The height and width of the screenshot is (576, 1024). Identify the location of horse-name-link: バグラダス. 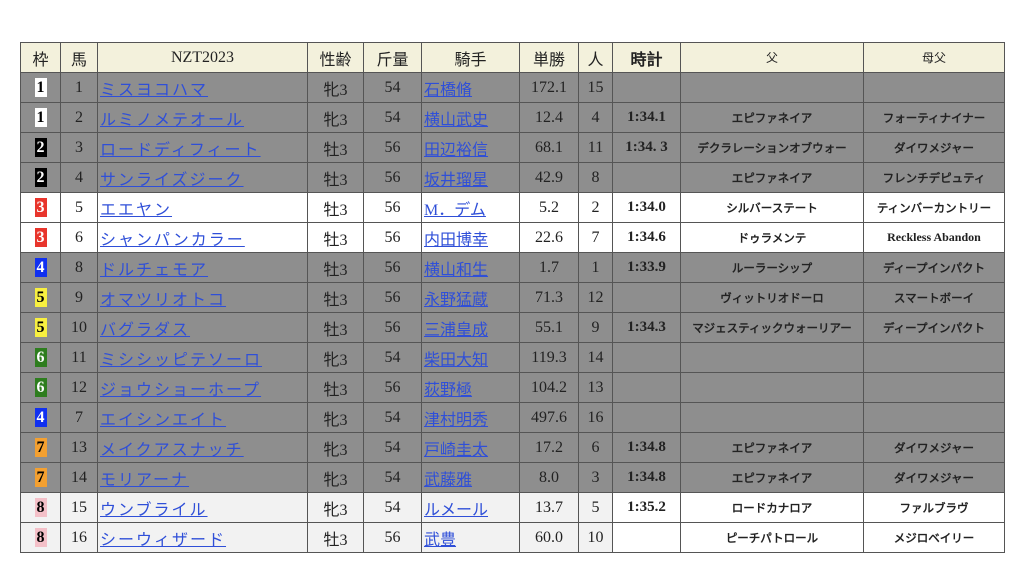
(145, 330).